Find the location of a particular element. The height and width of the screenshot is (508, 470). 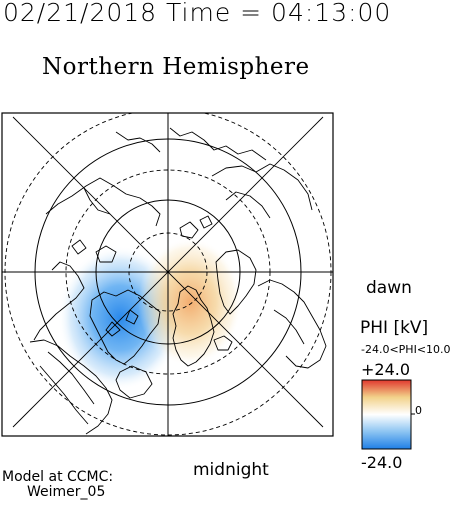

colorbar is located at coordinates (388, 414).